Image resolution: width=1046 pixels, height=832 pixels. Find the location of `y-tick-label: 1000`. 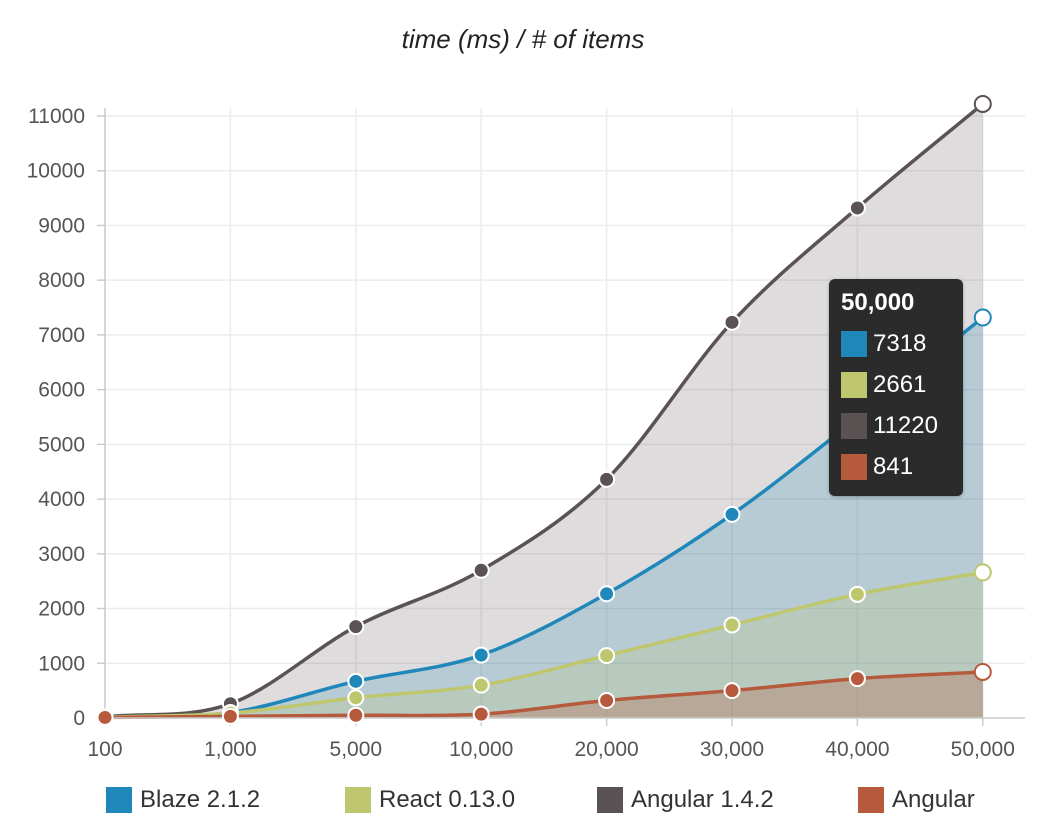

y-tick-label: 1000 is located at coordinates (61, 663).